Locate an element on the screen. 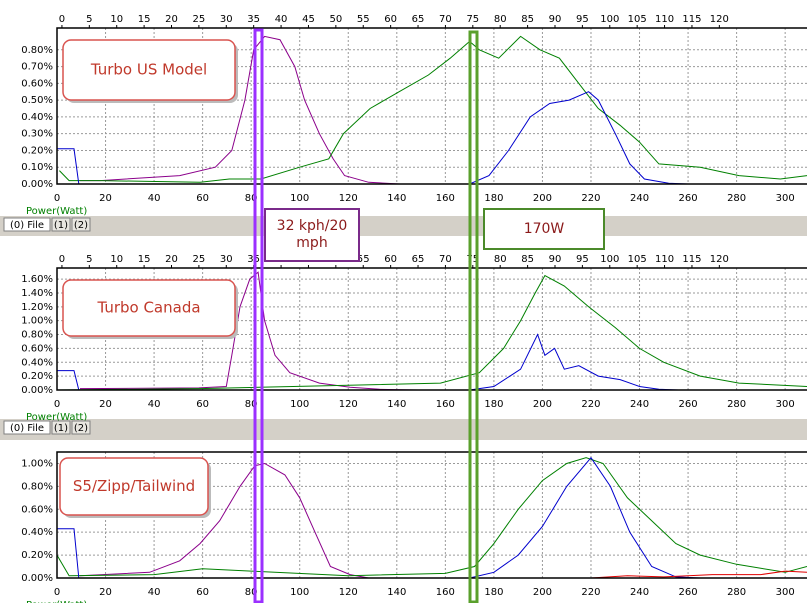 Image resolution: width=807 pixels, height=603 pixels. annotation-text: Turbo US Model is located at coordinates (148, 70).